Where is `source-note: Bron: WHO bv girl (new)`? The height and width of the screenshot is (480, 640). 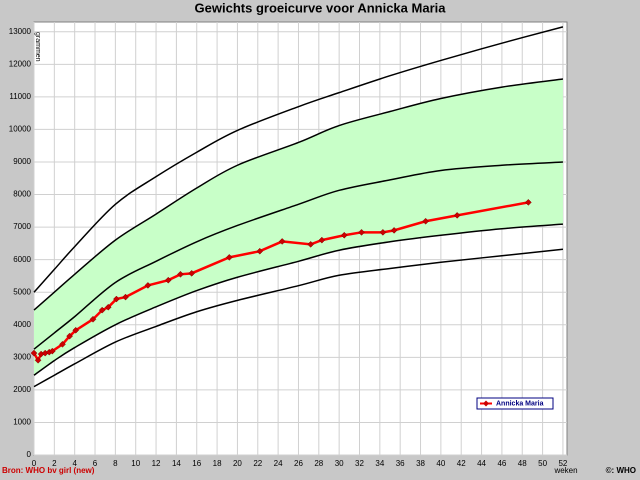
source-note: Bron: WHO bv girl (new) is located at coordinates (48, 470).